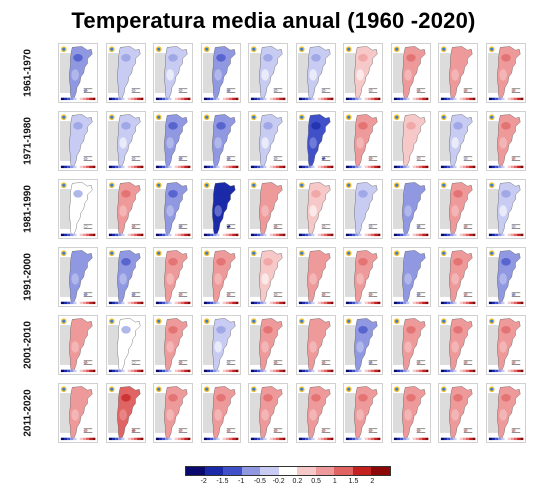 Image resolution: width=547 pixels, height=503 pixels. What do you see at coordinates (273, 20) in the screenshot?
I see `page-title: Temperatura media anual (1960 -2020)` at bounding box center [273, 20].